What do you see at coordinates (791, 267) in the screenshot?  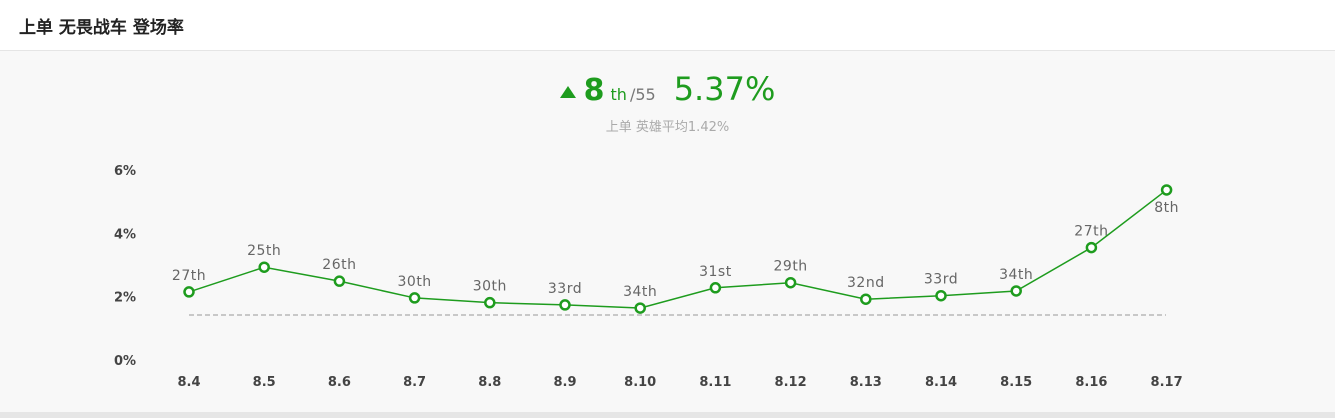 I see `data-label: 29th` at bounding box center [791, 267].